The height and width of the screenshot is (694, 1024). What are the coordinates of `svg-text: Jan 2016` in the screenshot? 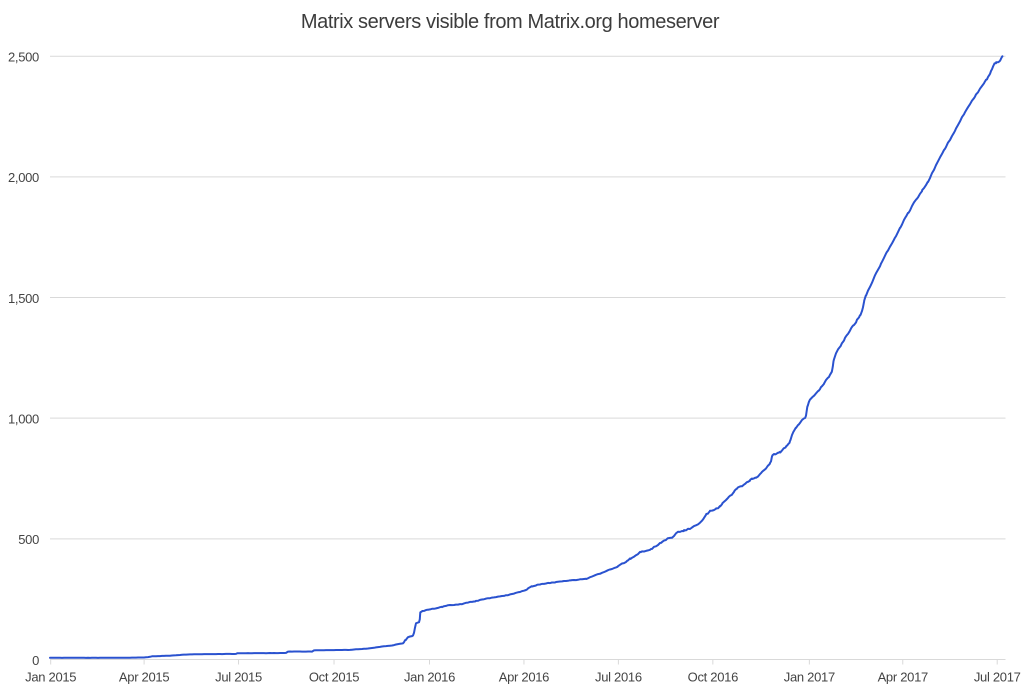 It's located at (429, 676).